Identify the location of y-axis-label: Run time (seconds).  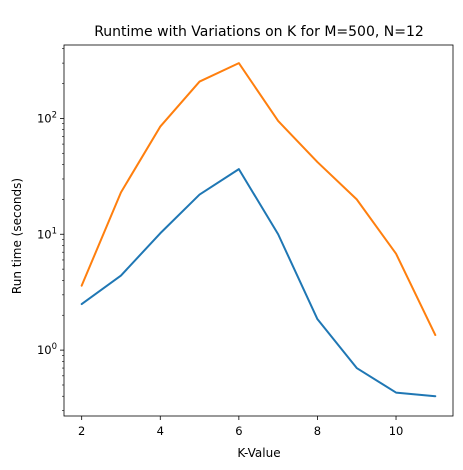
(17, 236).